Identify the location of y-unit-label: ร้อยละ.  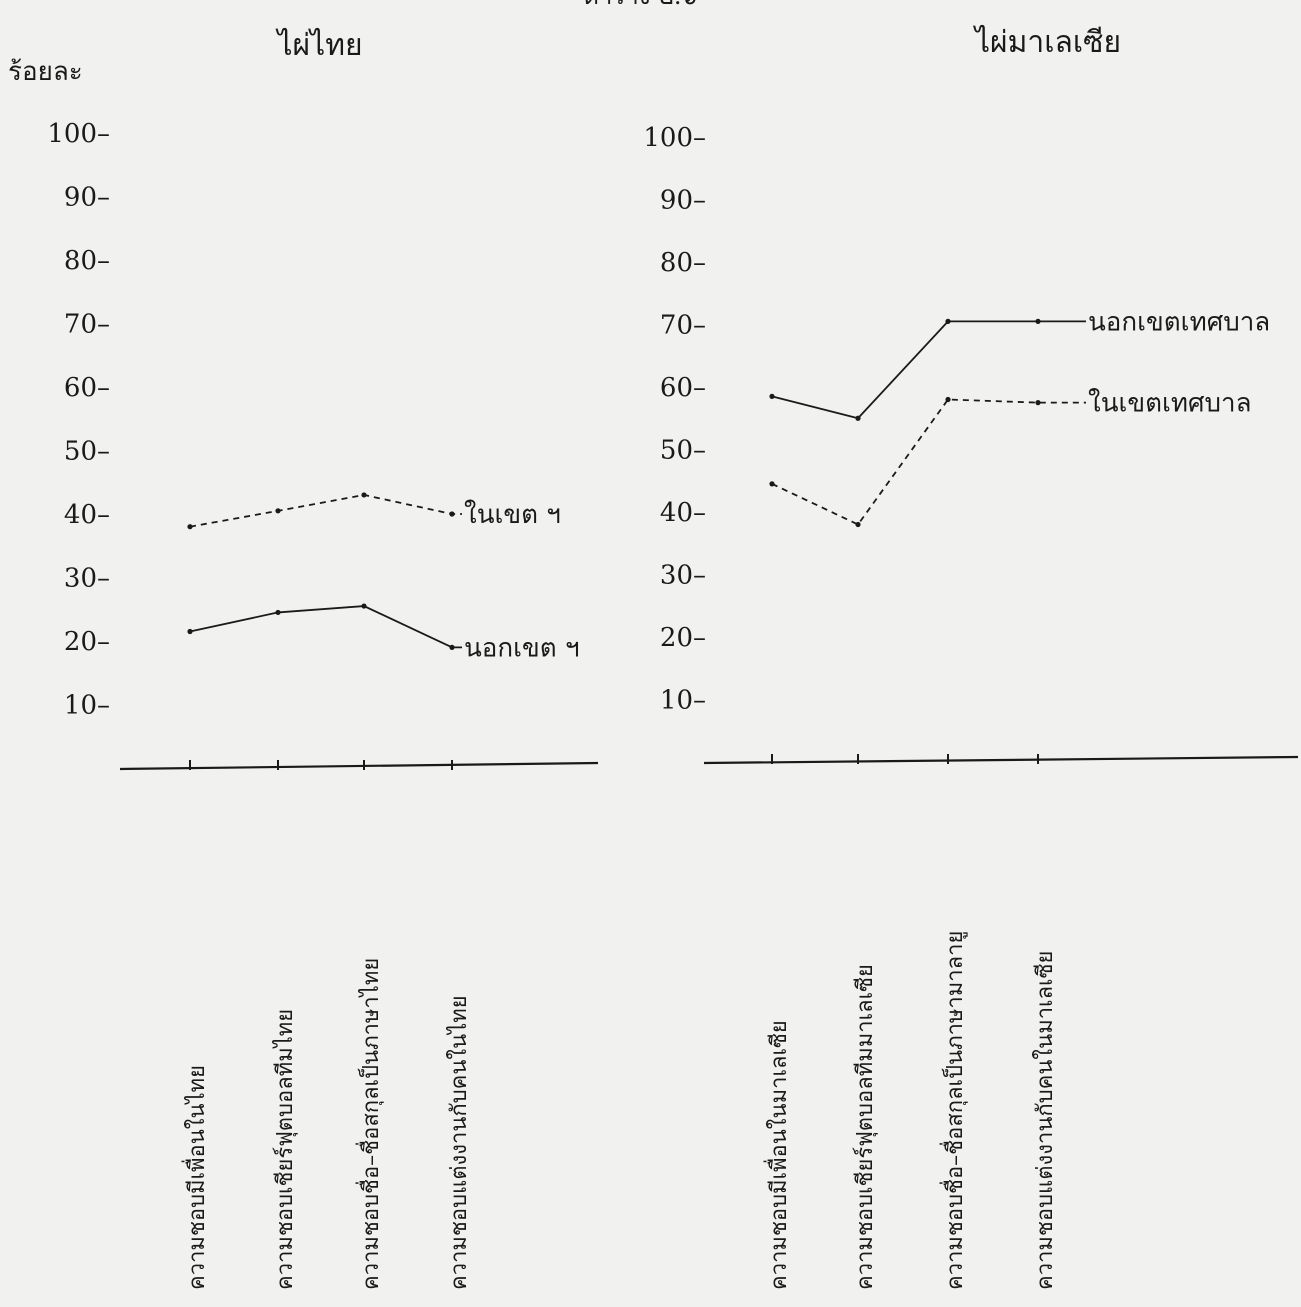
(45, 72).